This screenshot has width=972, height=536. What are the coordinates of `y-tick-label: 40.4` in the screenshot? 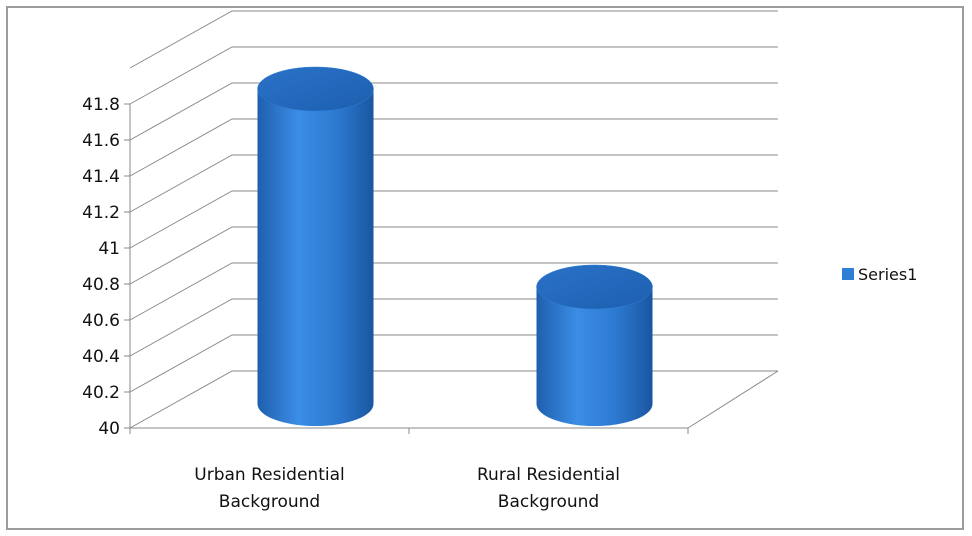 It's located at (101, 357).